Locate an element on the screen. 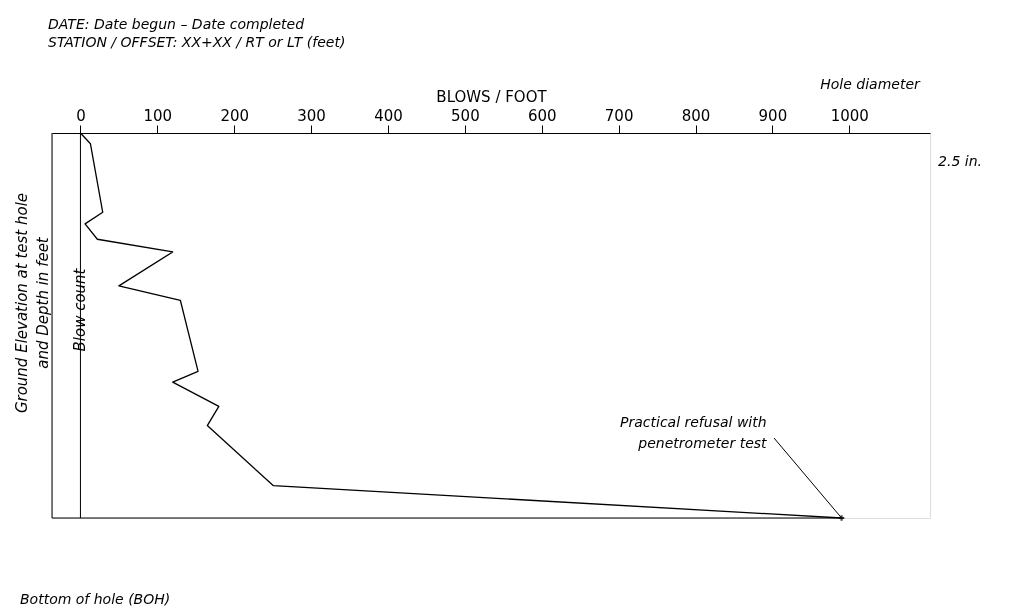  x-tick-label: 200 is located at coordinates (235, 115).